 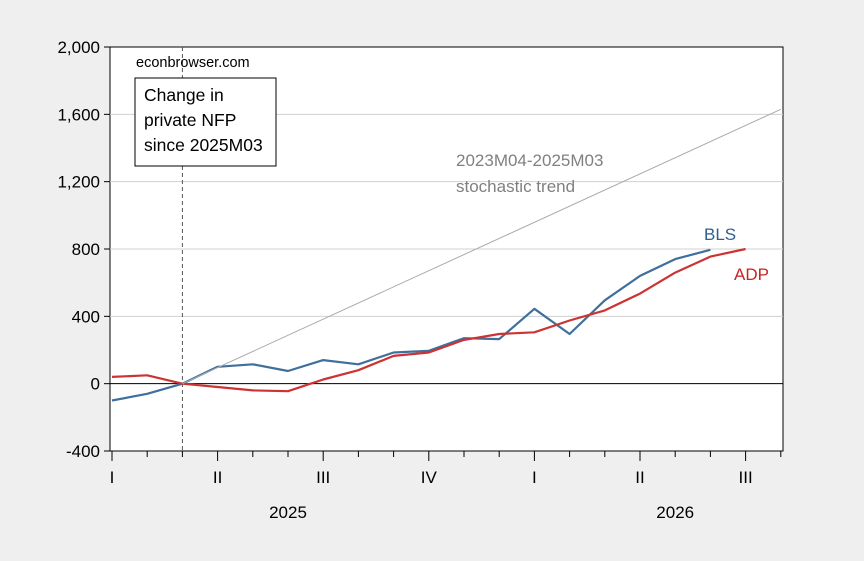 I want to click on description-line-3: since 2025M03, so click(x=203, y=145).